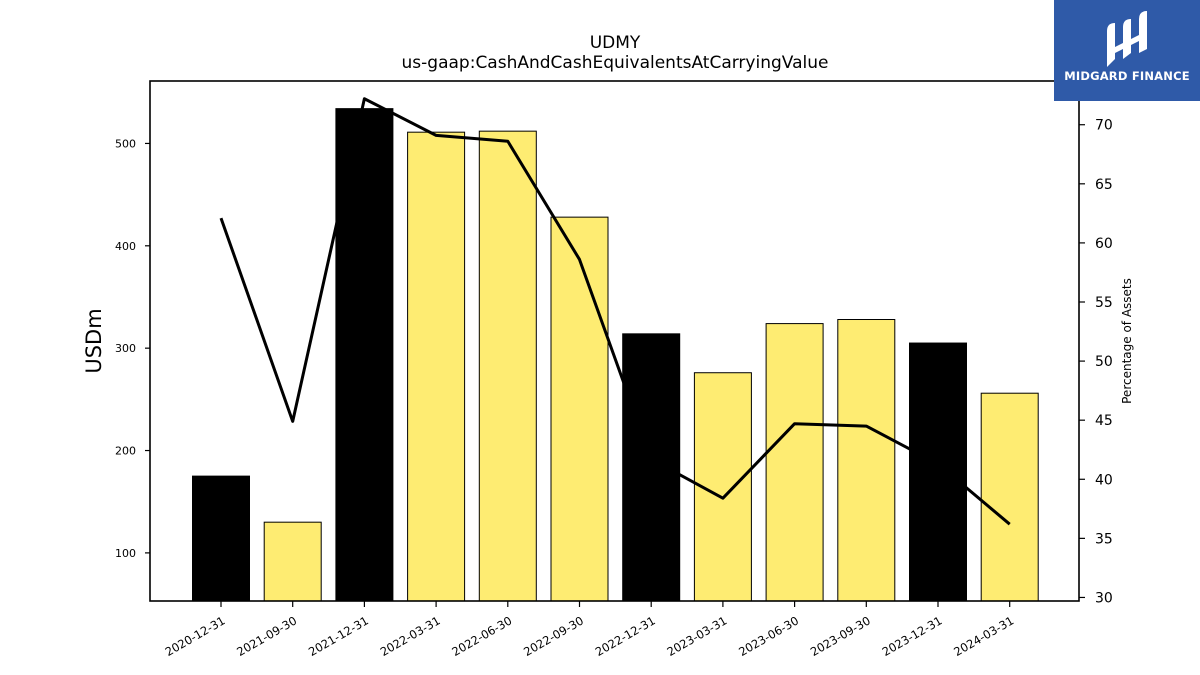 This screenshot has width=1200, height=675. Describe the element at coordinates (983, 636) in the screenshot. I see `x-tick-label: 2024-03-31` at that location.